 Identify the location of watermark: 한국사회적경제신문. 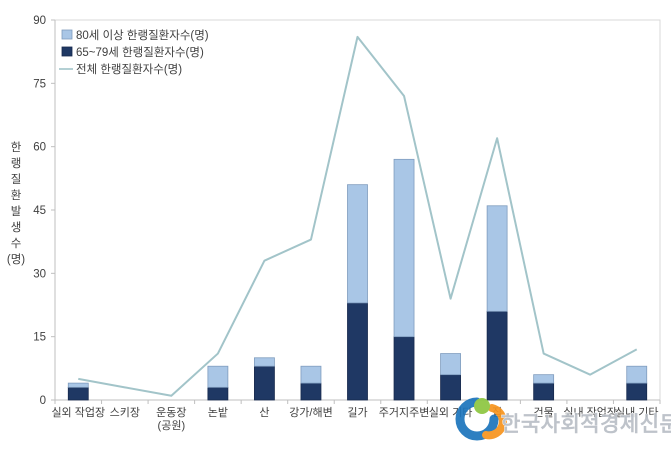
(563, 419).